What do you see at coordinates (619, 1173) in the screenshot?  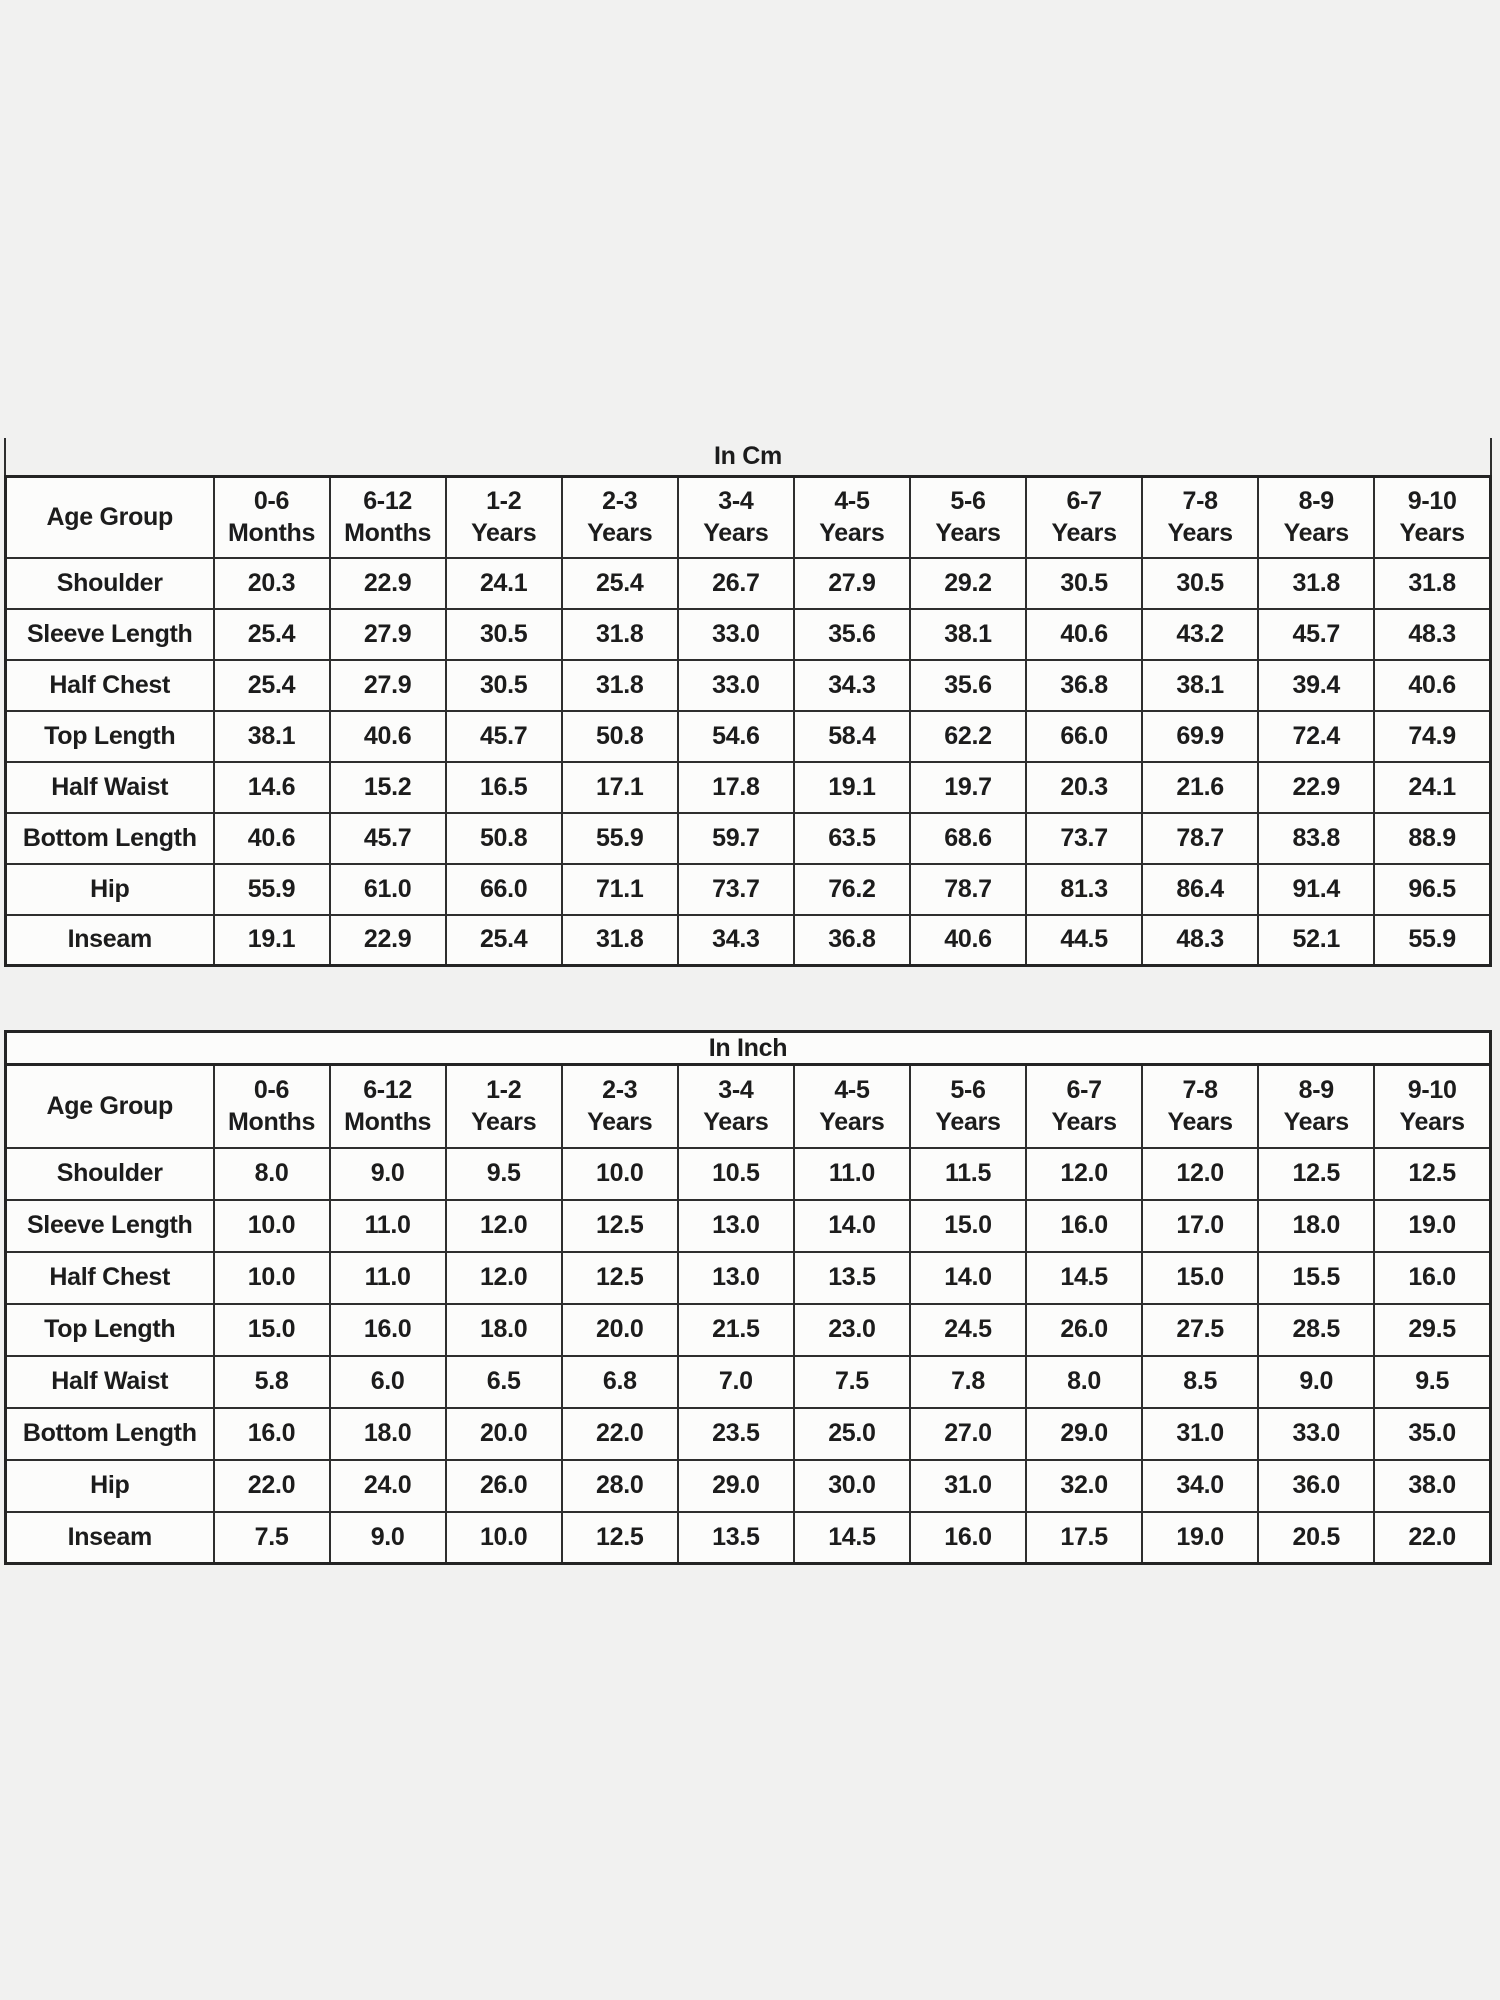 I see `measurement-cell: 10.0` at bounding box center [619, 1173].